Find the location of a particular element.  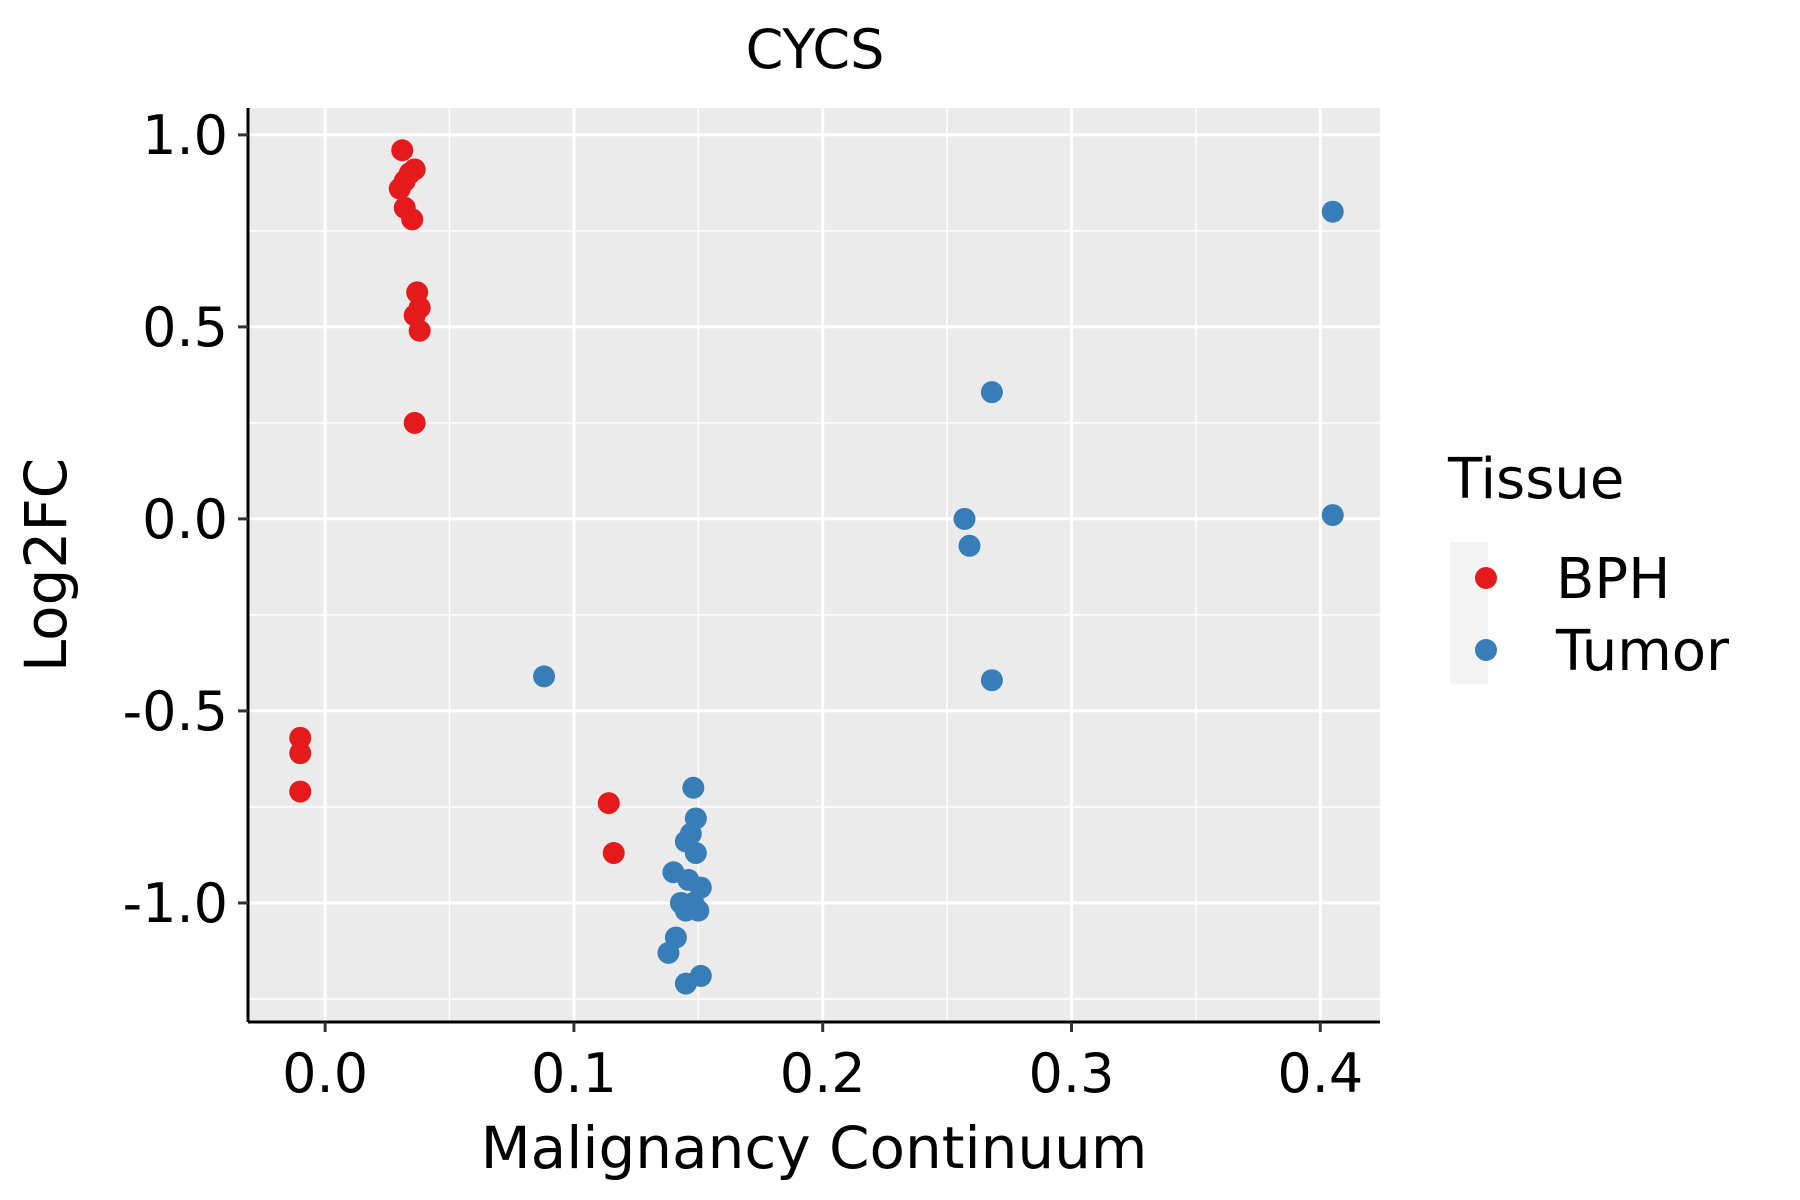

legend-label-tumor: Tumor is located at coordinates (1642, 651).